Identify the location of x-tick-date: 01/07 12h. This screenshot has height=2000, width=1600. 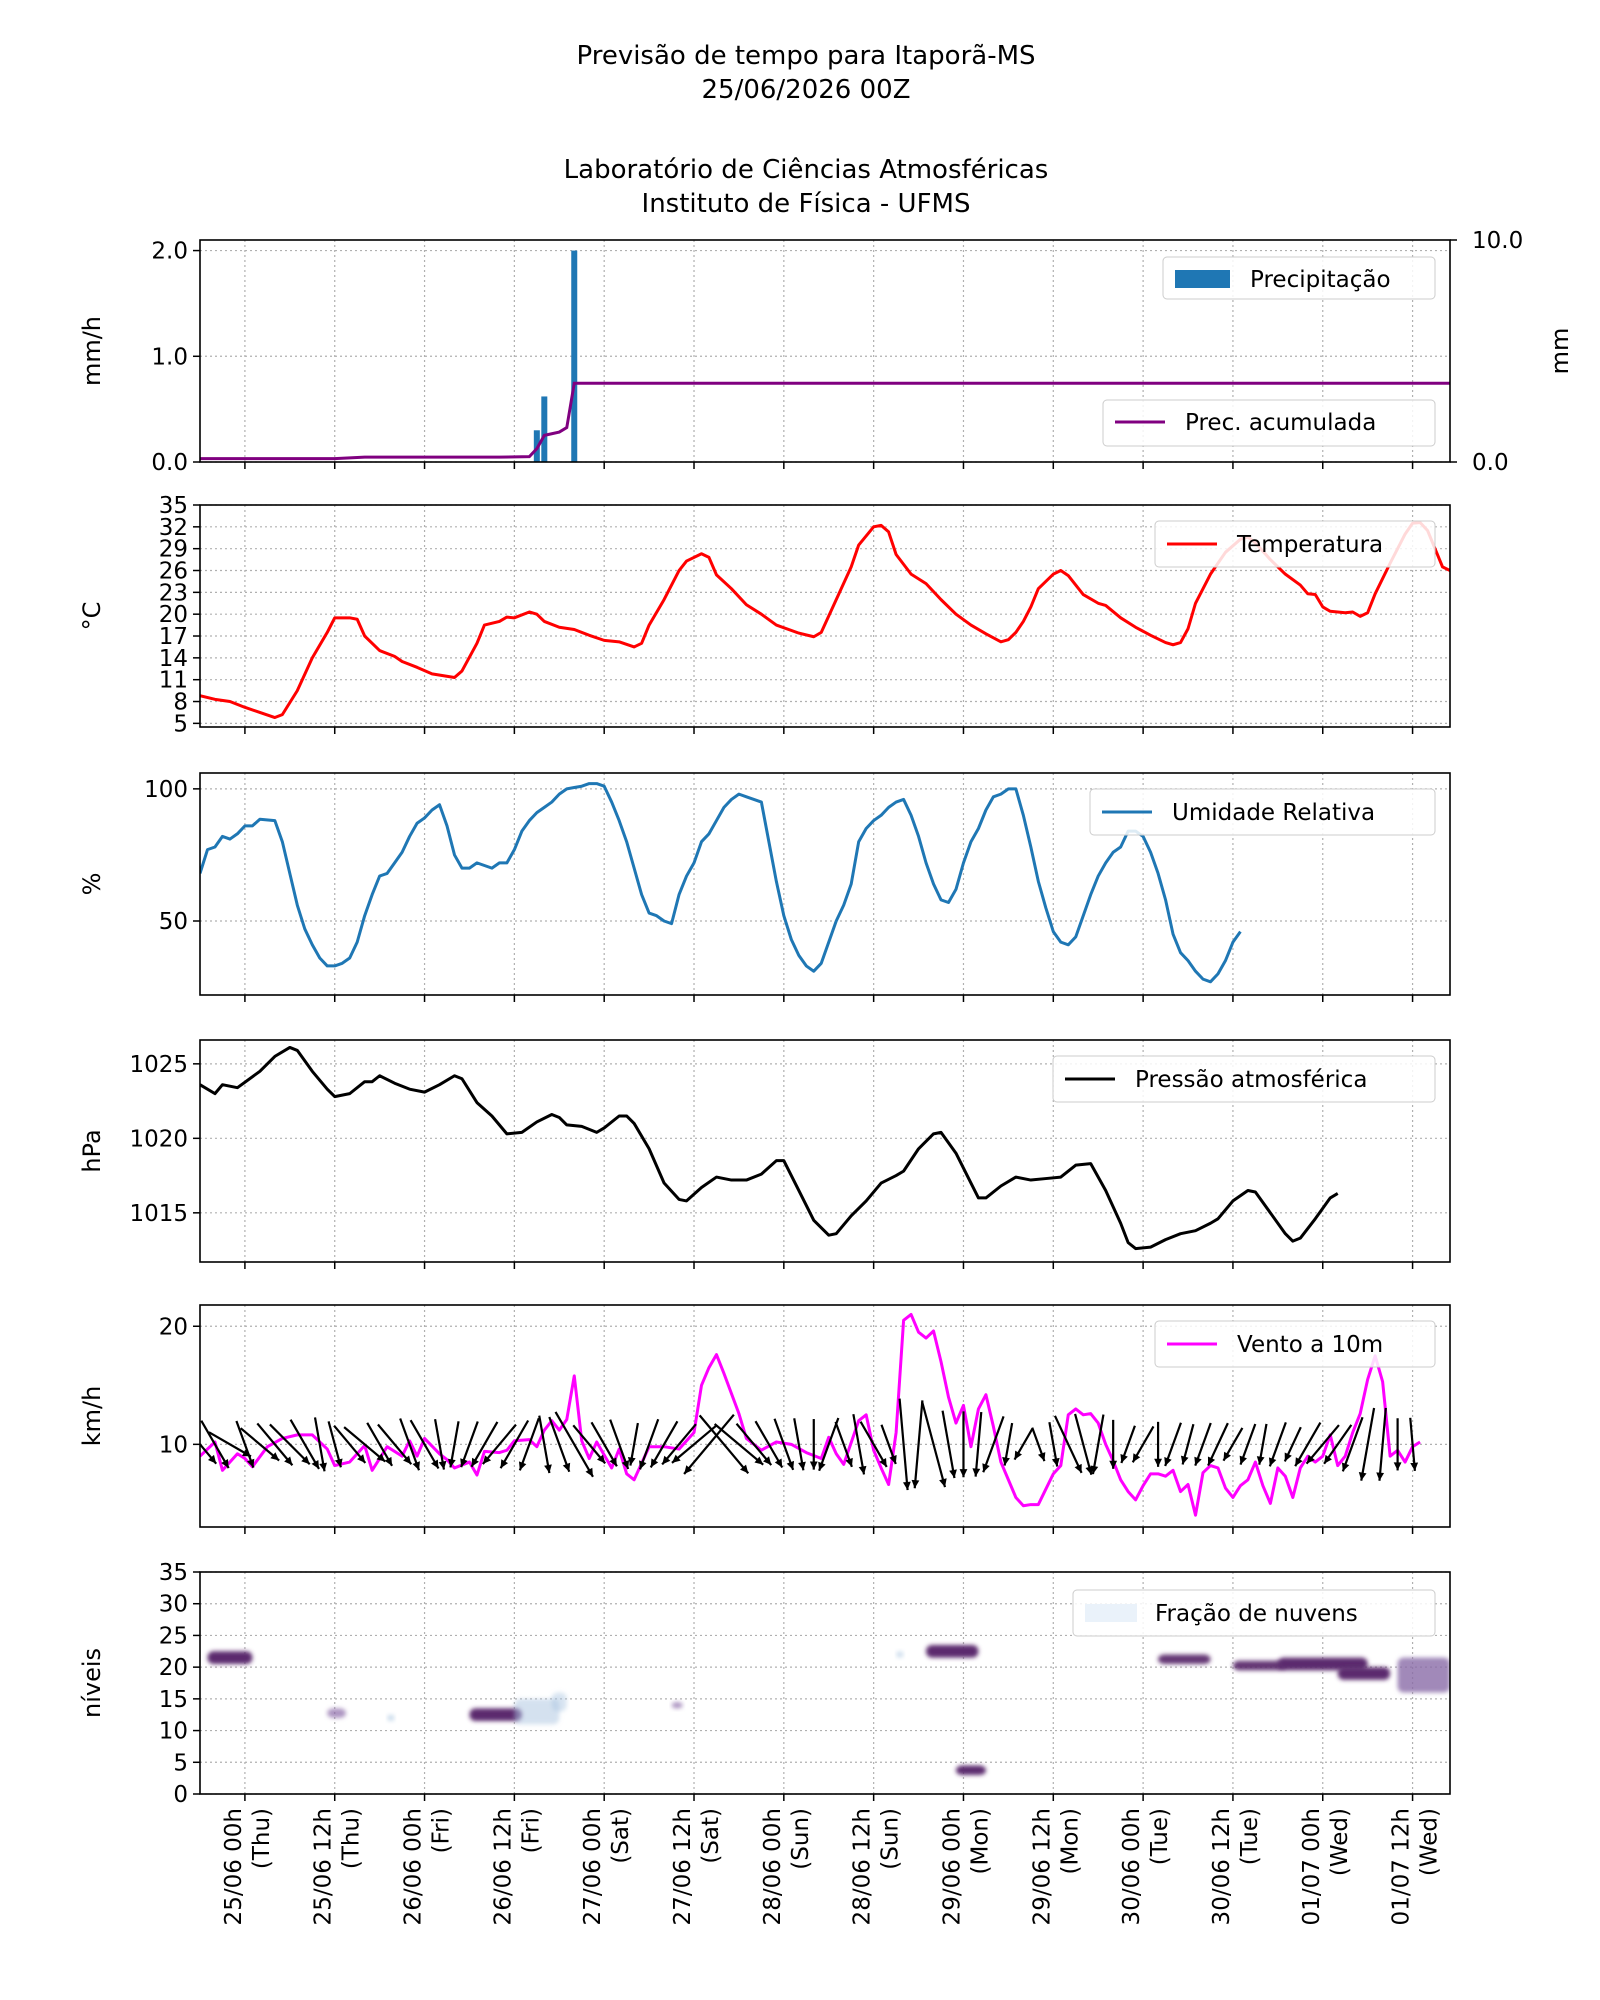
(1402, 1866).